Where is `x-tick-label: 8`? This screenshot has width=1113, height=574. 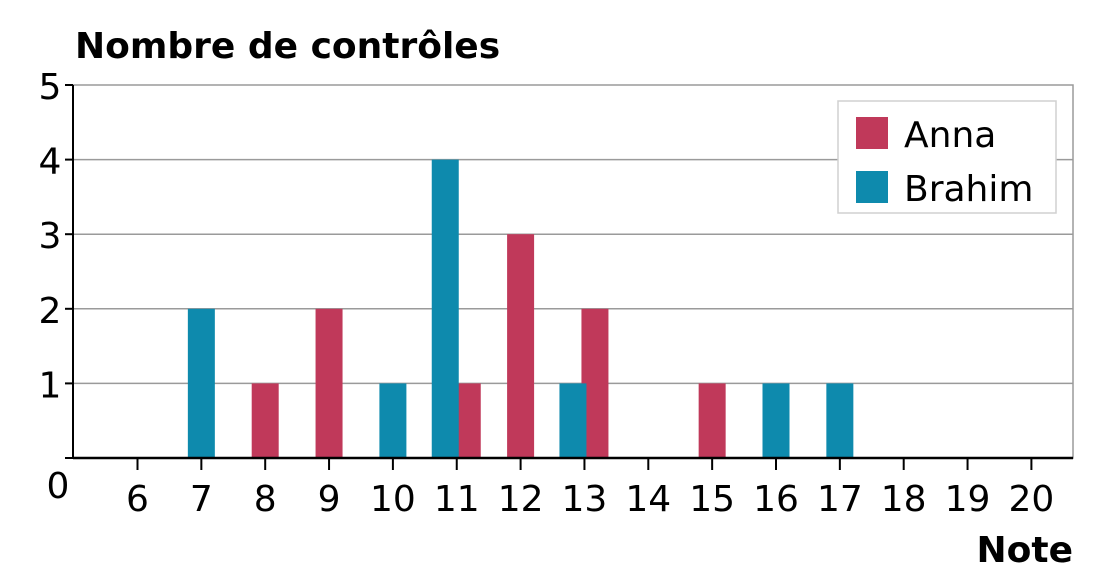
x-tick-label: 8 is located at coordinates (265, 499).